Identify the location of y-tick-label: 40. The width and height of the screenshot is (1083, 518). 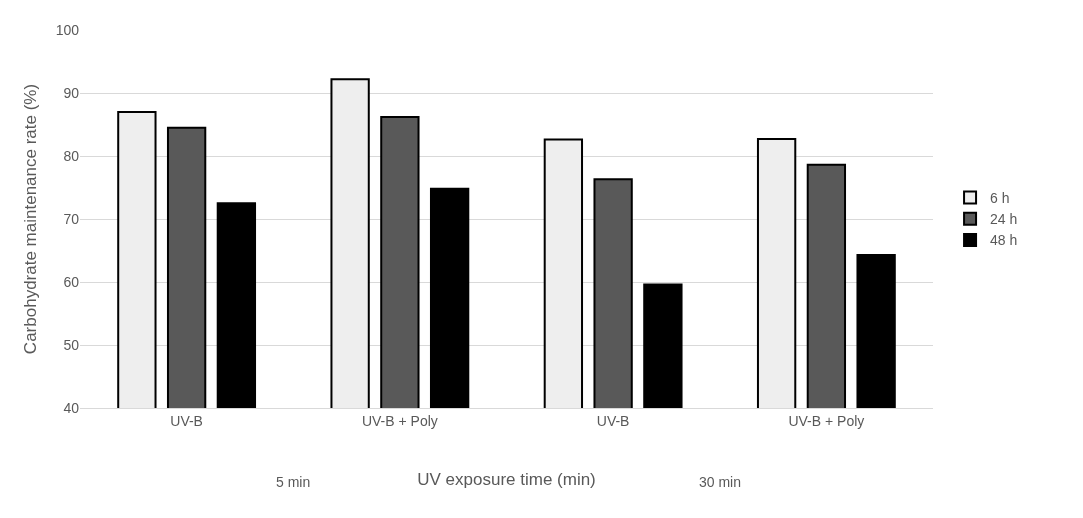
(71, 407).